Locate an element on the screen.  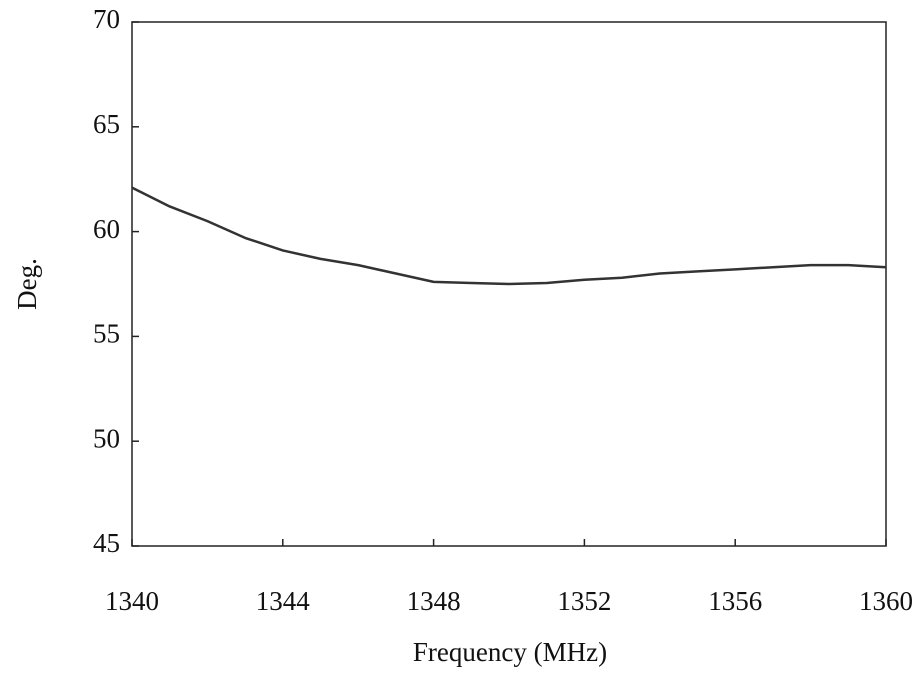
x-tick-label: 1352 is located at coordinates (584, 601).